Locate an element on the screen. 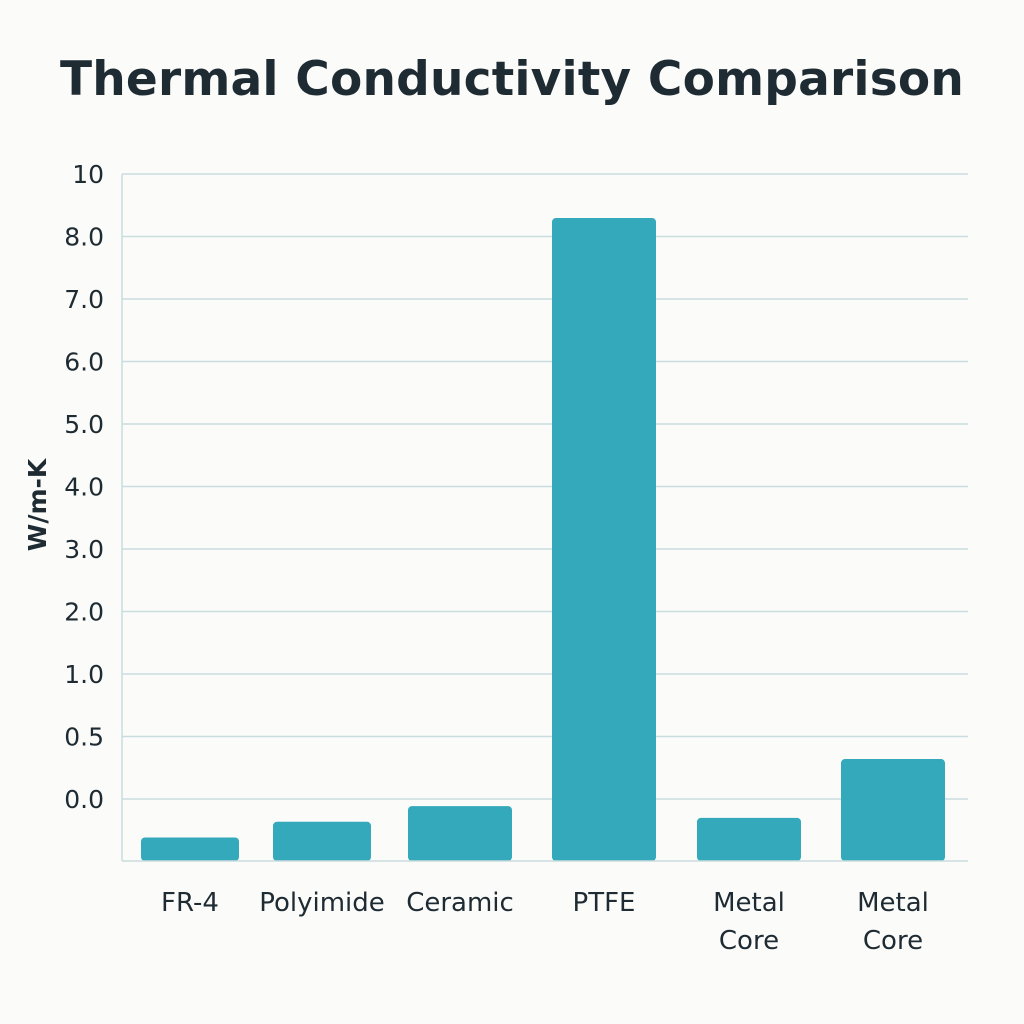  x-category-label: Ceramic is located at coordinates (460, 903).